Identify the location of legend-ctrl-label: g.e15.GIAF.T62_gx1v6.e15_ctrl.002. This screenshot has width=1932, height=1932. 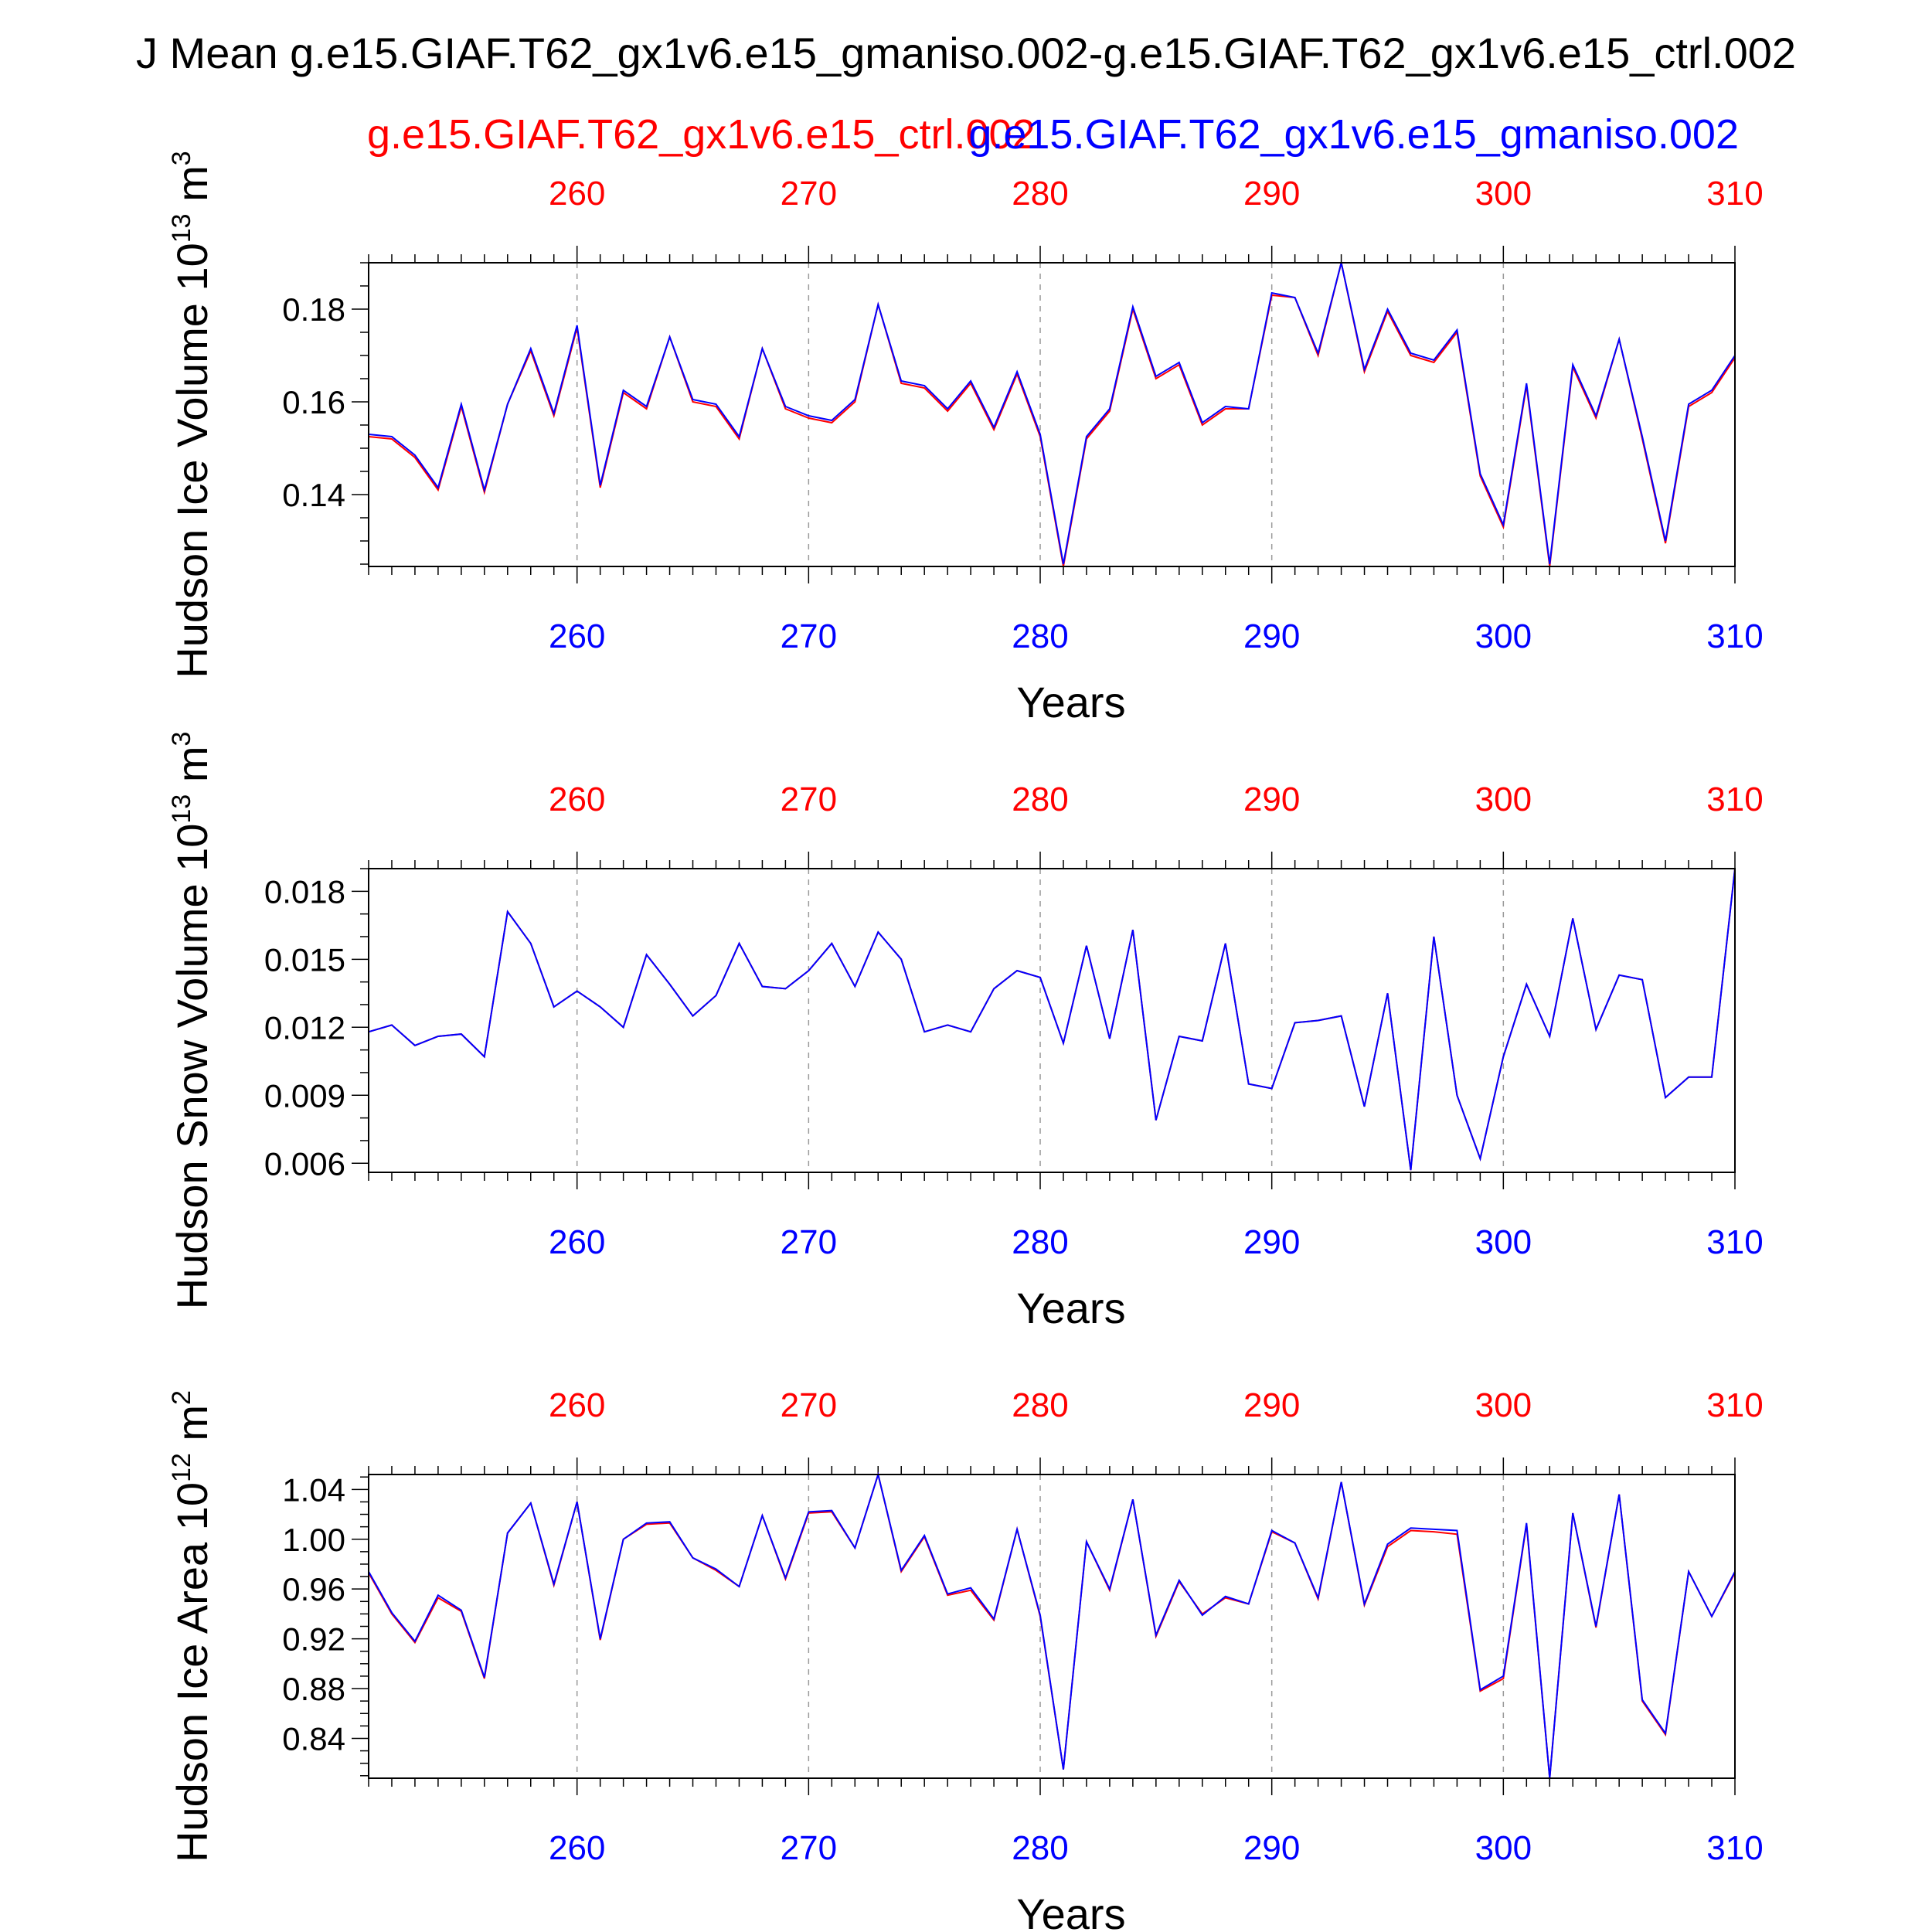
(702, 135).